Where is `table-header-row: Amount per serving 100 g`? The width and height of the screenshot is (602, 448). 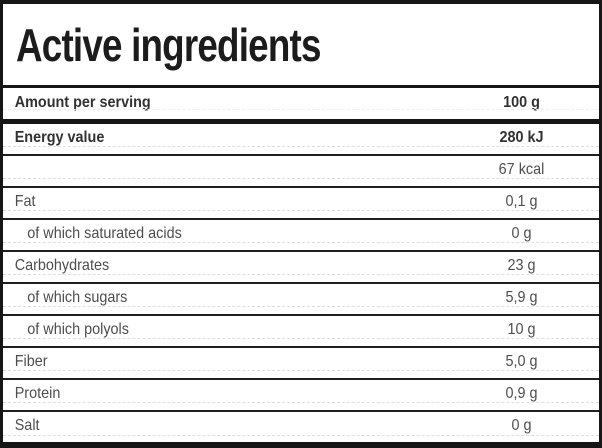 table-header-row: Amount per serving 100 g is located at coordinates (301, 106).